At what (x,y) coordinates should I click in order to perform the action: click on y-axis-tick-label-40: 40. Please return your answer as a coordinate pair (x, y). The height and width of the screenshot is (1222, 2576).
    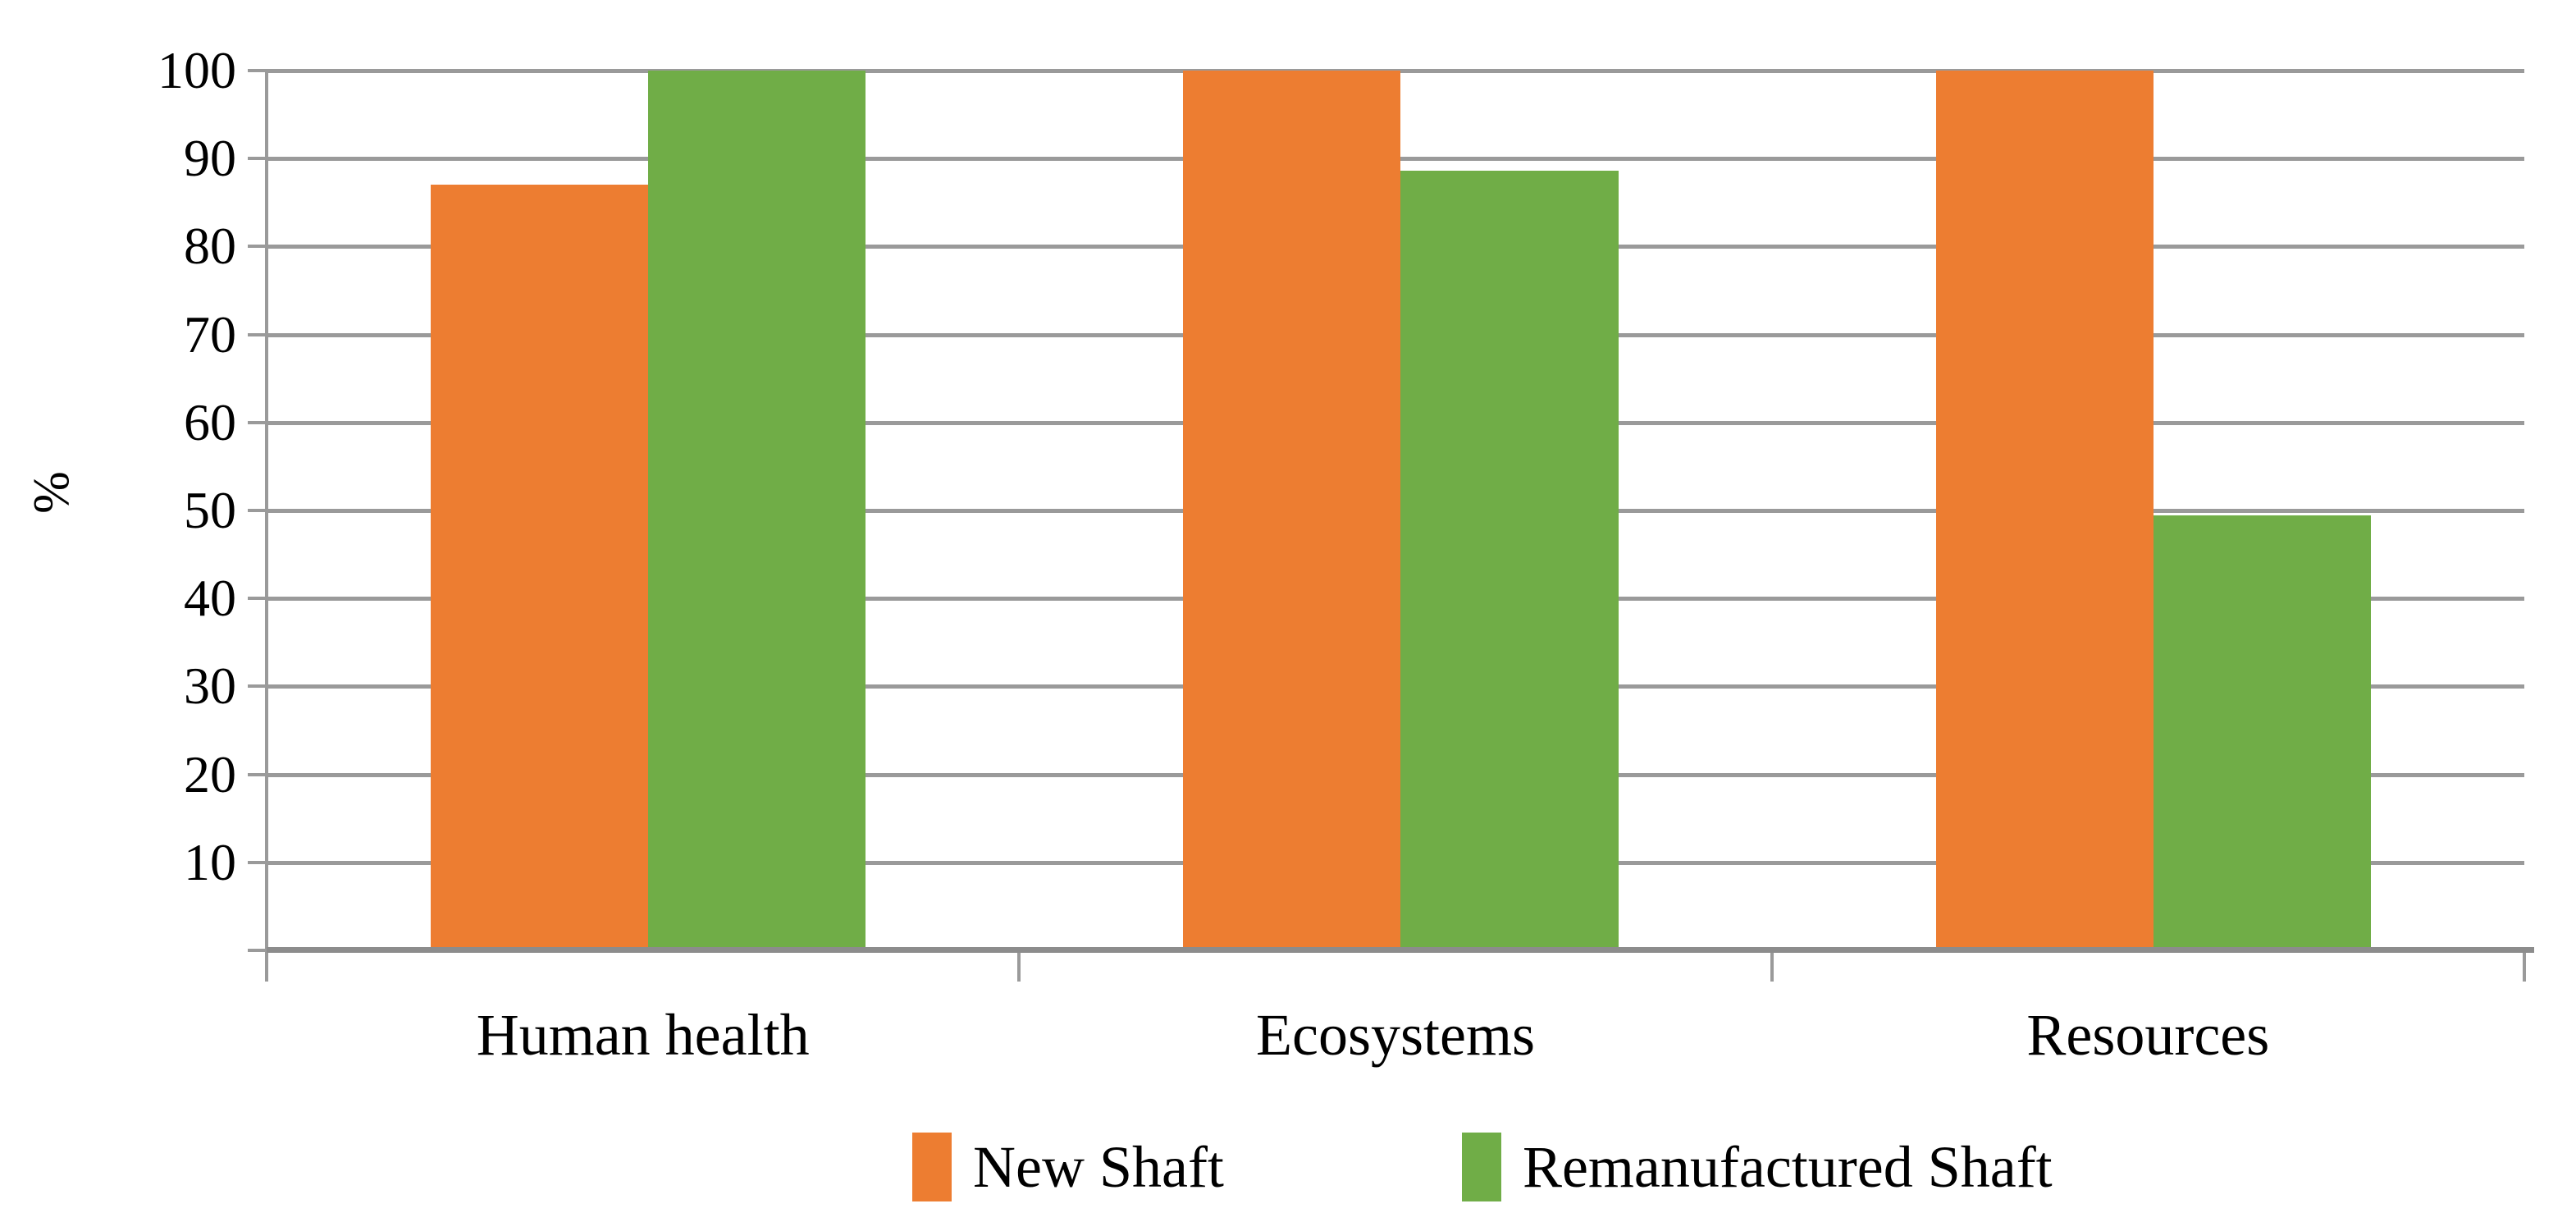
    Looking at the image, I should click on (210, 598).